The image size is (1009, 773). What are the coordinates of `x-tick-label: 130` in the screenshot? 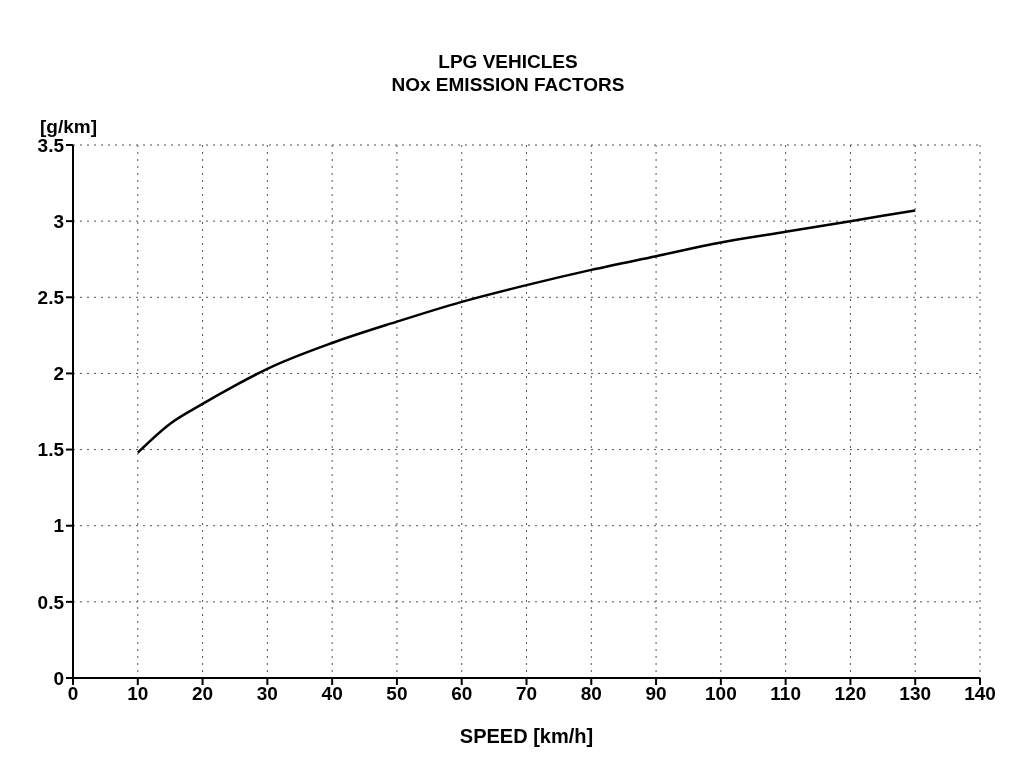 It's located at (915, 694).